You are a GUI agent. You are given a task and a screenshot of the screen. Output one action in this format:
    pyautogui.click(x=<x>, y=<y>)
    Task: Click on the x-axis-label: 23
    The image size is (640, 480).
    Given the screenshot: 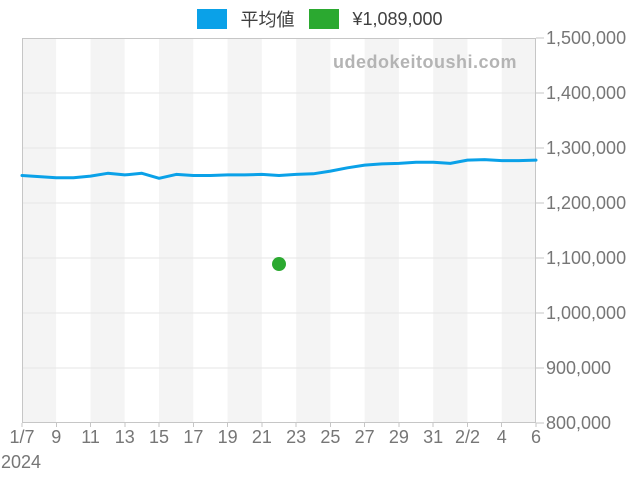 What is the action you would take?
    pyautogui.click(x=296, y=437)
    